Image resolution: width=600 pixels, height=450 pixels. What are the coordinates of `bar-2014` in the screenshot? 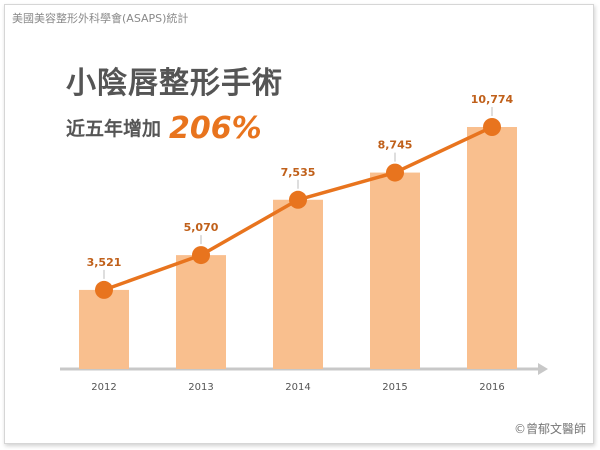 It's located at (298, 284).